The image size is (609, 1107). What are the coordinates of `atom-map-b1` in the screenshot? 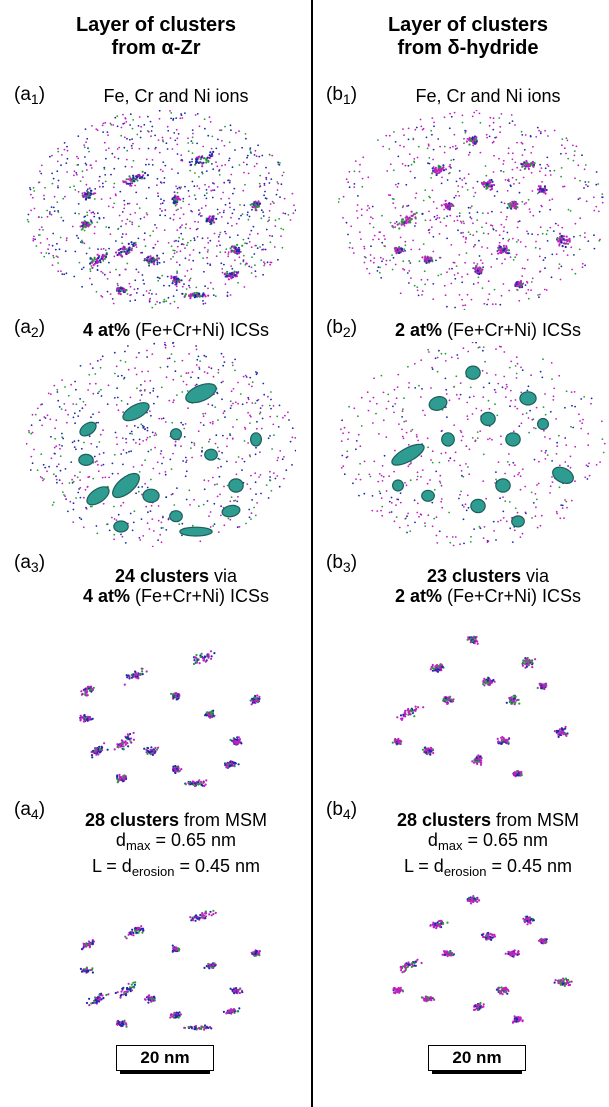 It's located at (471, 210).